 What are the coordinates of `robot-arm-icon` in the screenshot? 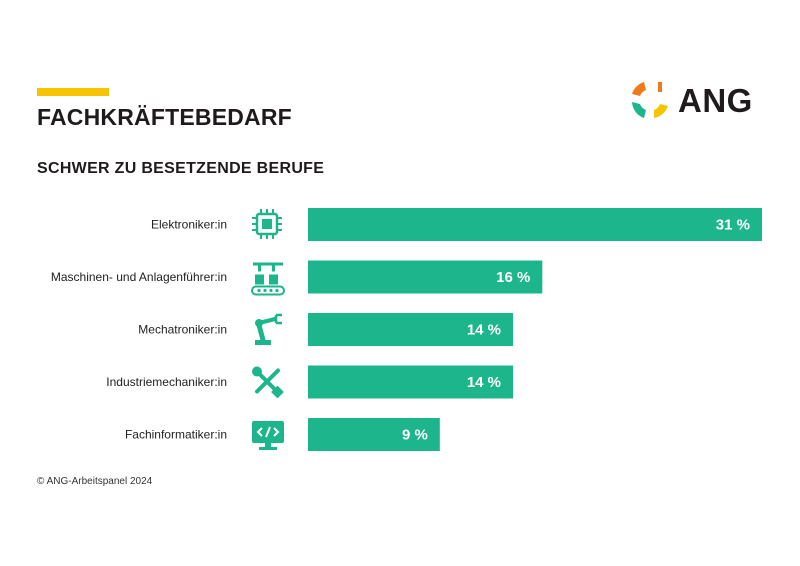 It's located at (268, 329).